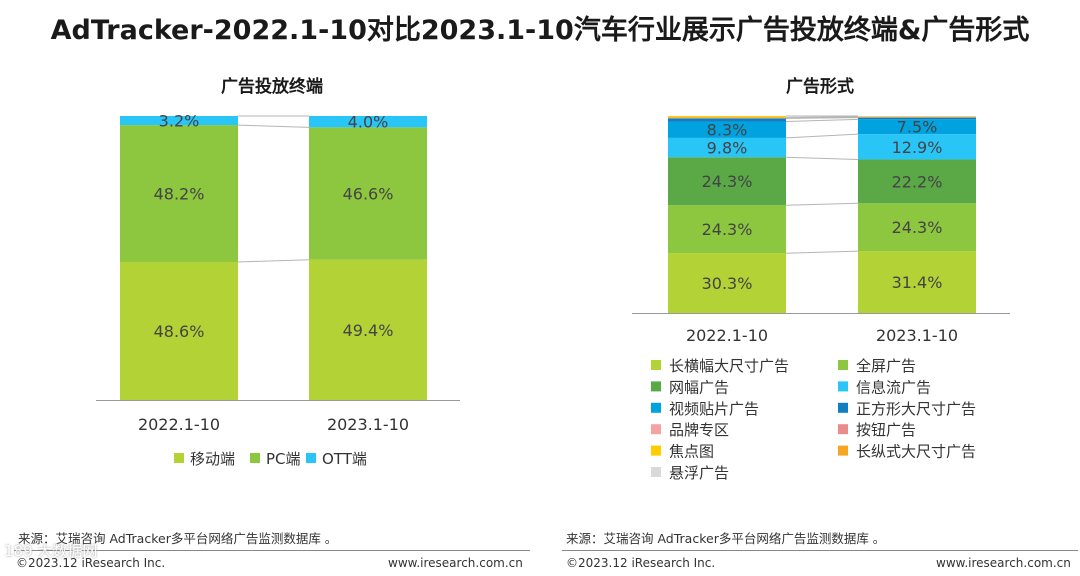 The image size is (1080, 576). I want to click on data-label: 9.8%, so click(727, 148).